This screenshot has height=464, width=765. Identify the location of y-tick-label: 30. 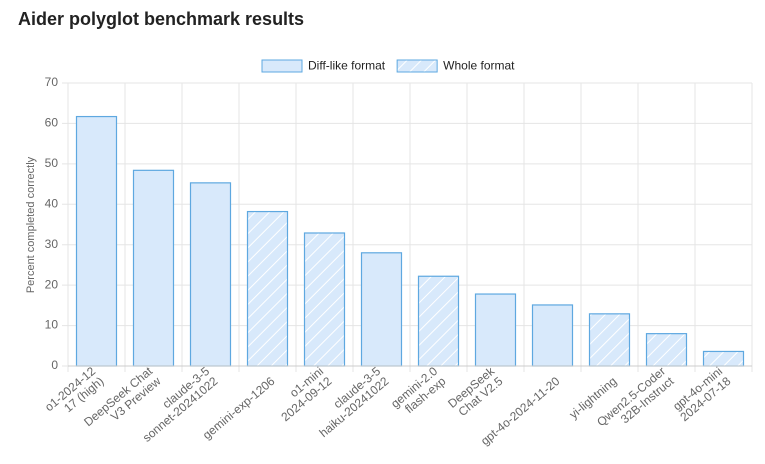
(52, 244).